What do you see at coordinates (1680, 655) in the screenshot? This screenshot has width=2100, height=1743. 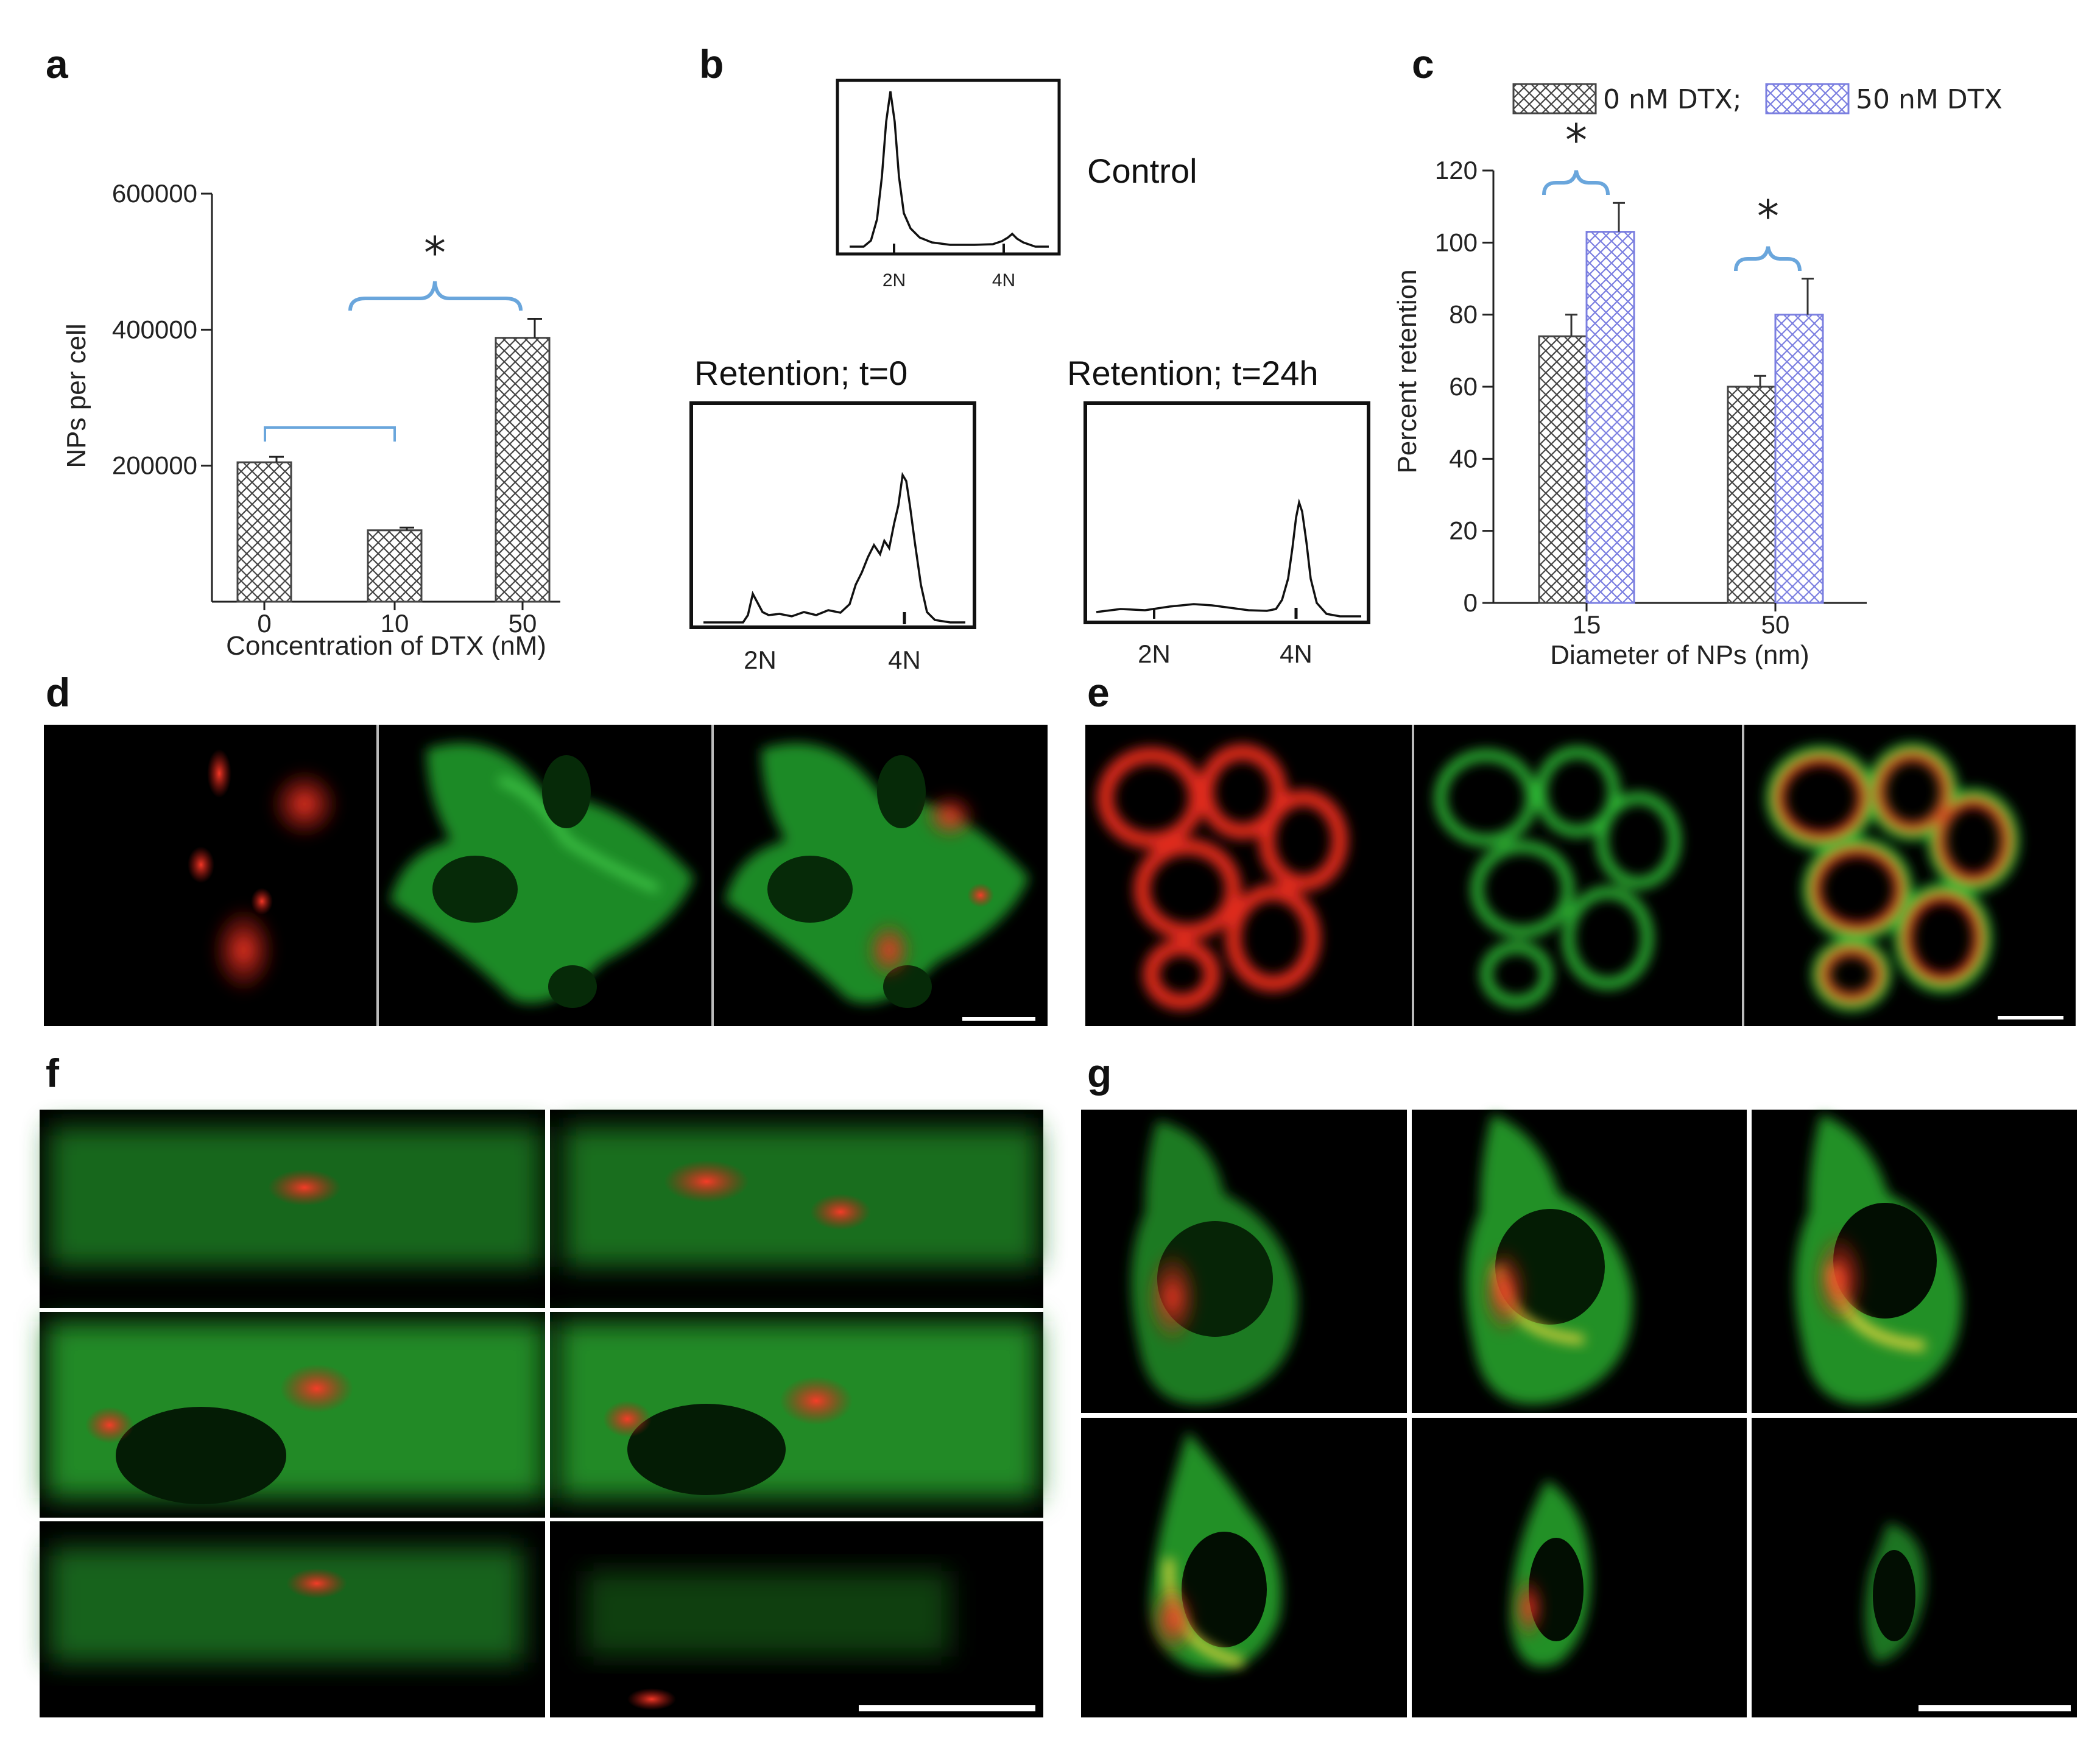 I see `chart-c-xlabel: Diameter of NPs (nm)` at bounding box center [1680, 655].